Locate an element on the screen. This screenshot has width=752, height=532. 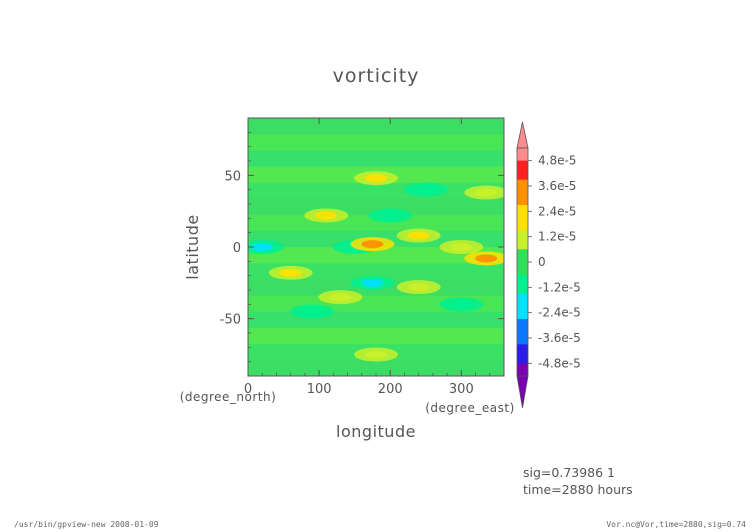
y-axis-label: latitude is located at coordinates (192, 246).